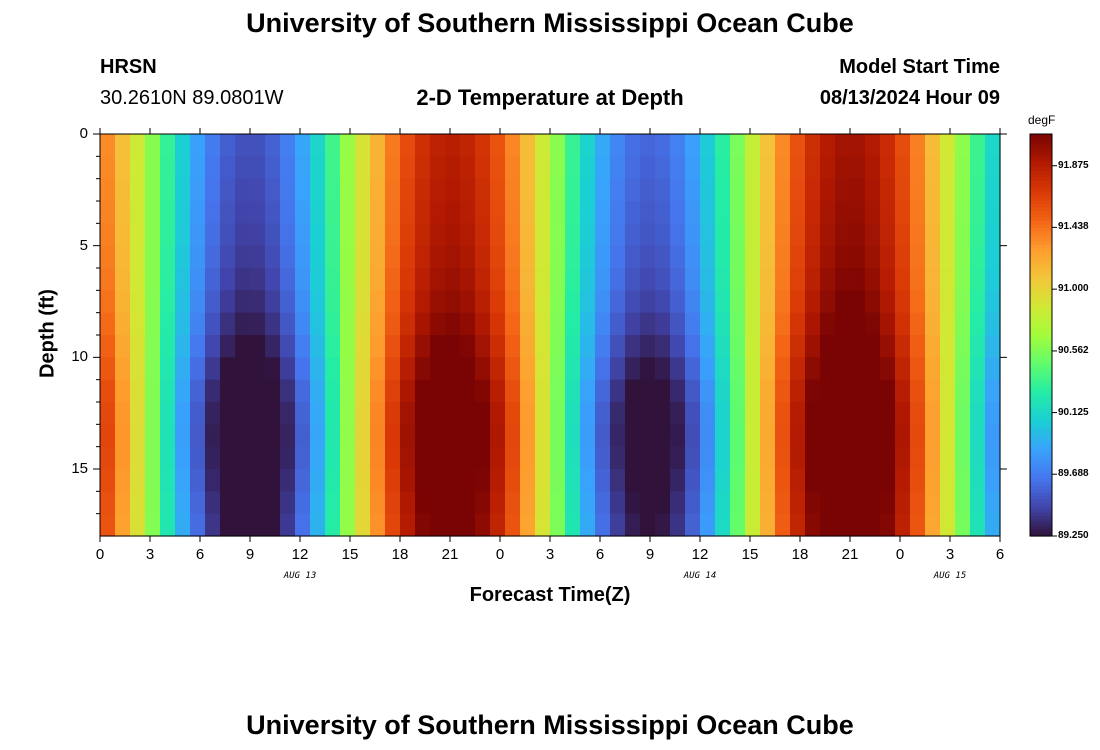 This screenshot has height=750, width=1100. Describe the element at coordinates (1041, 335) in the screenshot. I see `colorbar` at that location.